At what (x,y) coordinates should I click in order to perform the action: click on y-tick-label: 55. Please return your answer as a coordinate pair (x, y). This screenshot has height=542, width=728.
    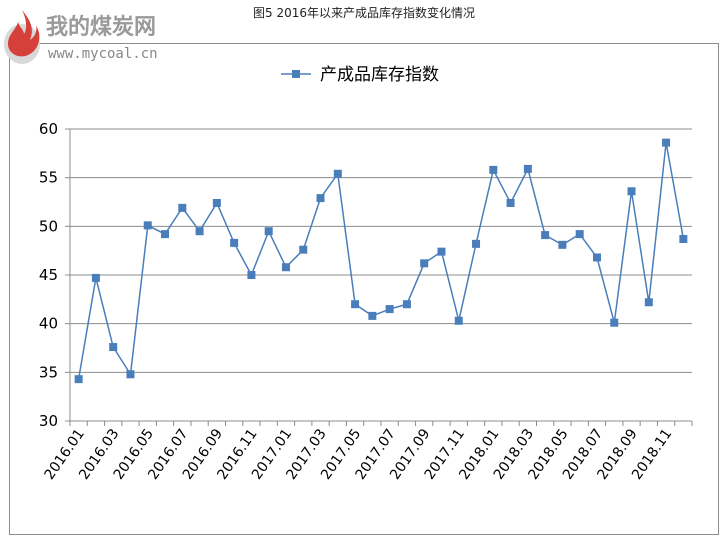
    Looking at the image, I should click on (48, 178).